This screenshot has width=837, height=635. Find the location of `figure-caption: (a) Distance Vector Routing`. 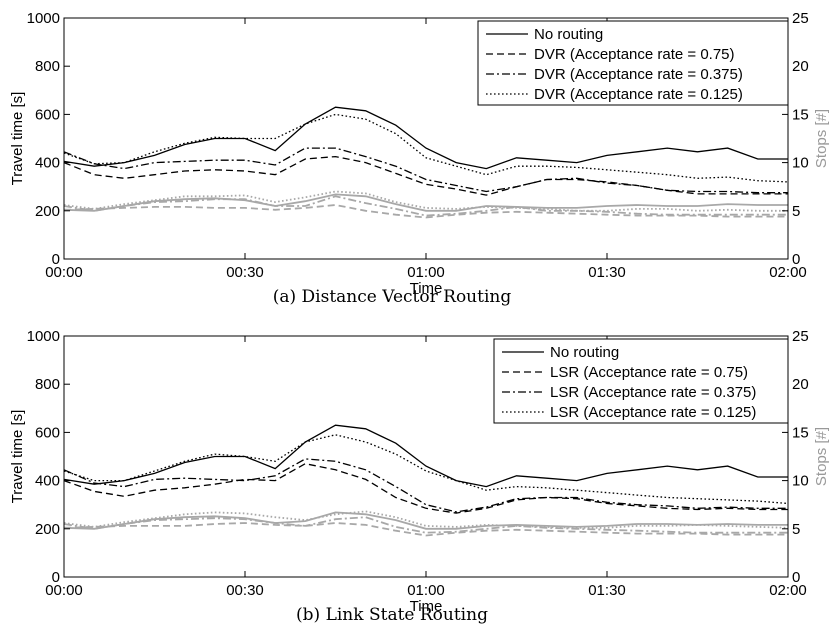

figure-caption: (a) Distance Vector Routing is located at coordinates (392, 297).